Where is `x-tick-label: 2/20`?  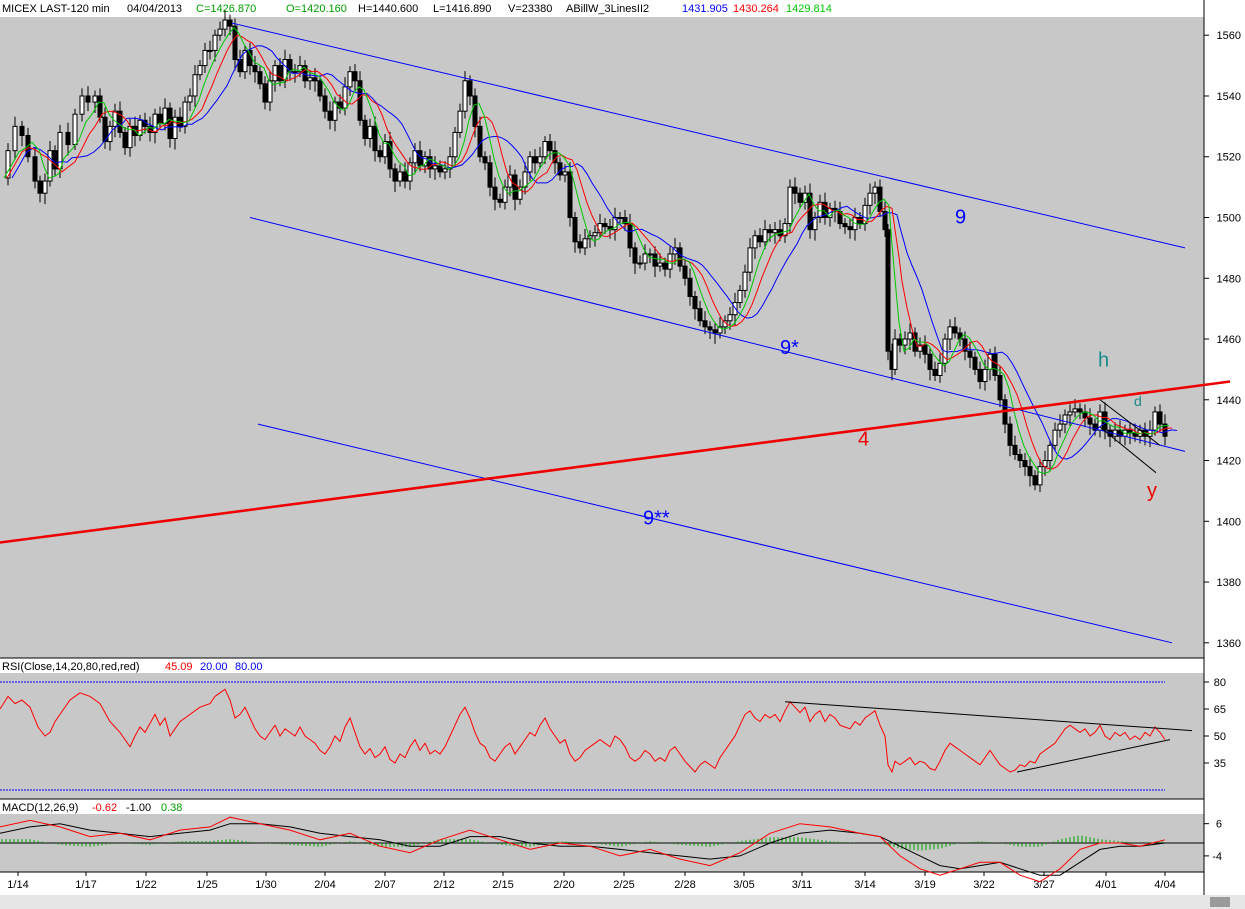 x-tick-label: 2/20 is located at coordinates (563, 885).